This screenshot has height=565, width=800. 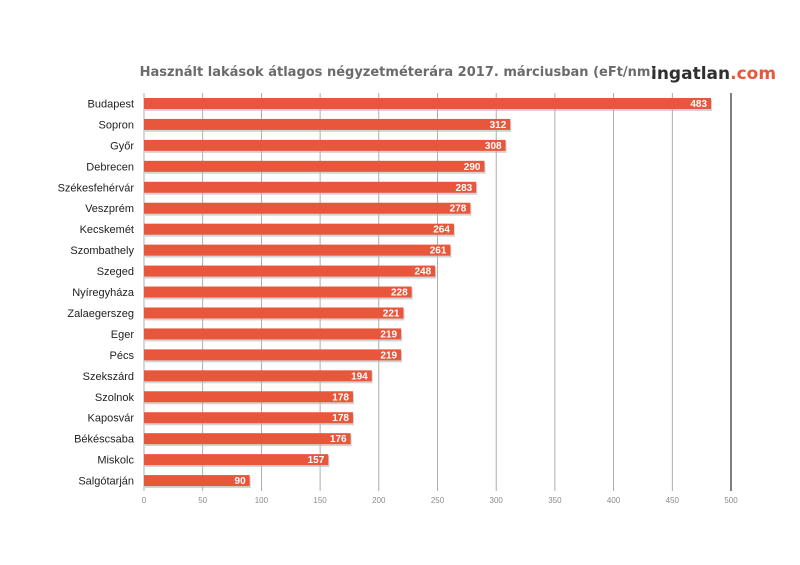 I want to click on category-label: Szombathely, so click(x=102, y=251).